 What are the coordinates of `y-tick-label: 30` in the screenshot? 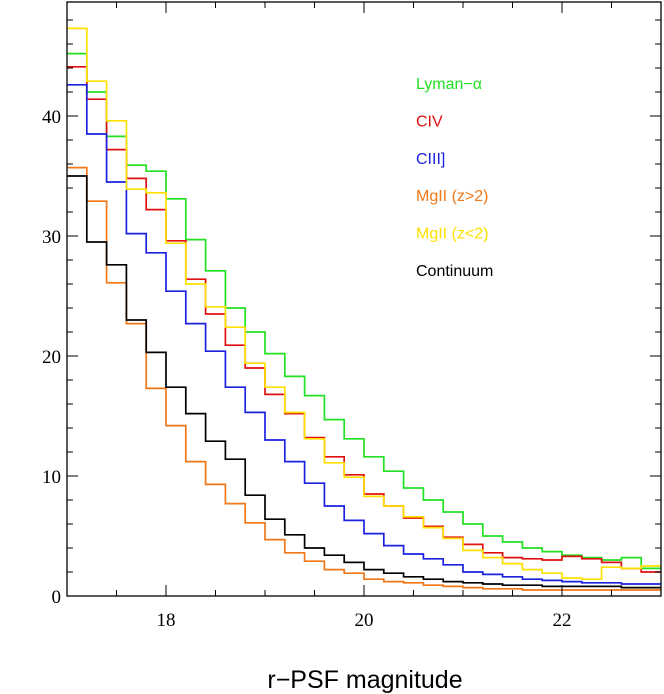 It's located at (51, 237).